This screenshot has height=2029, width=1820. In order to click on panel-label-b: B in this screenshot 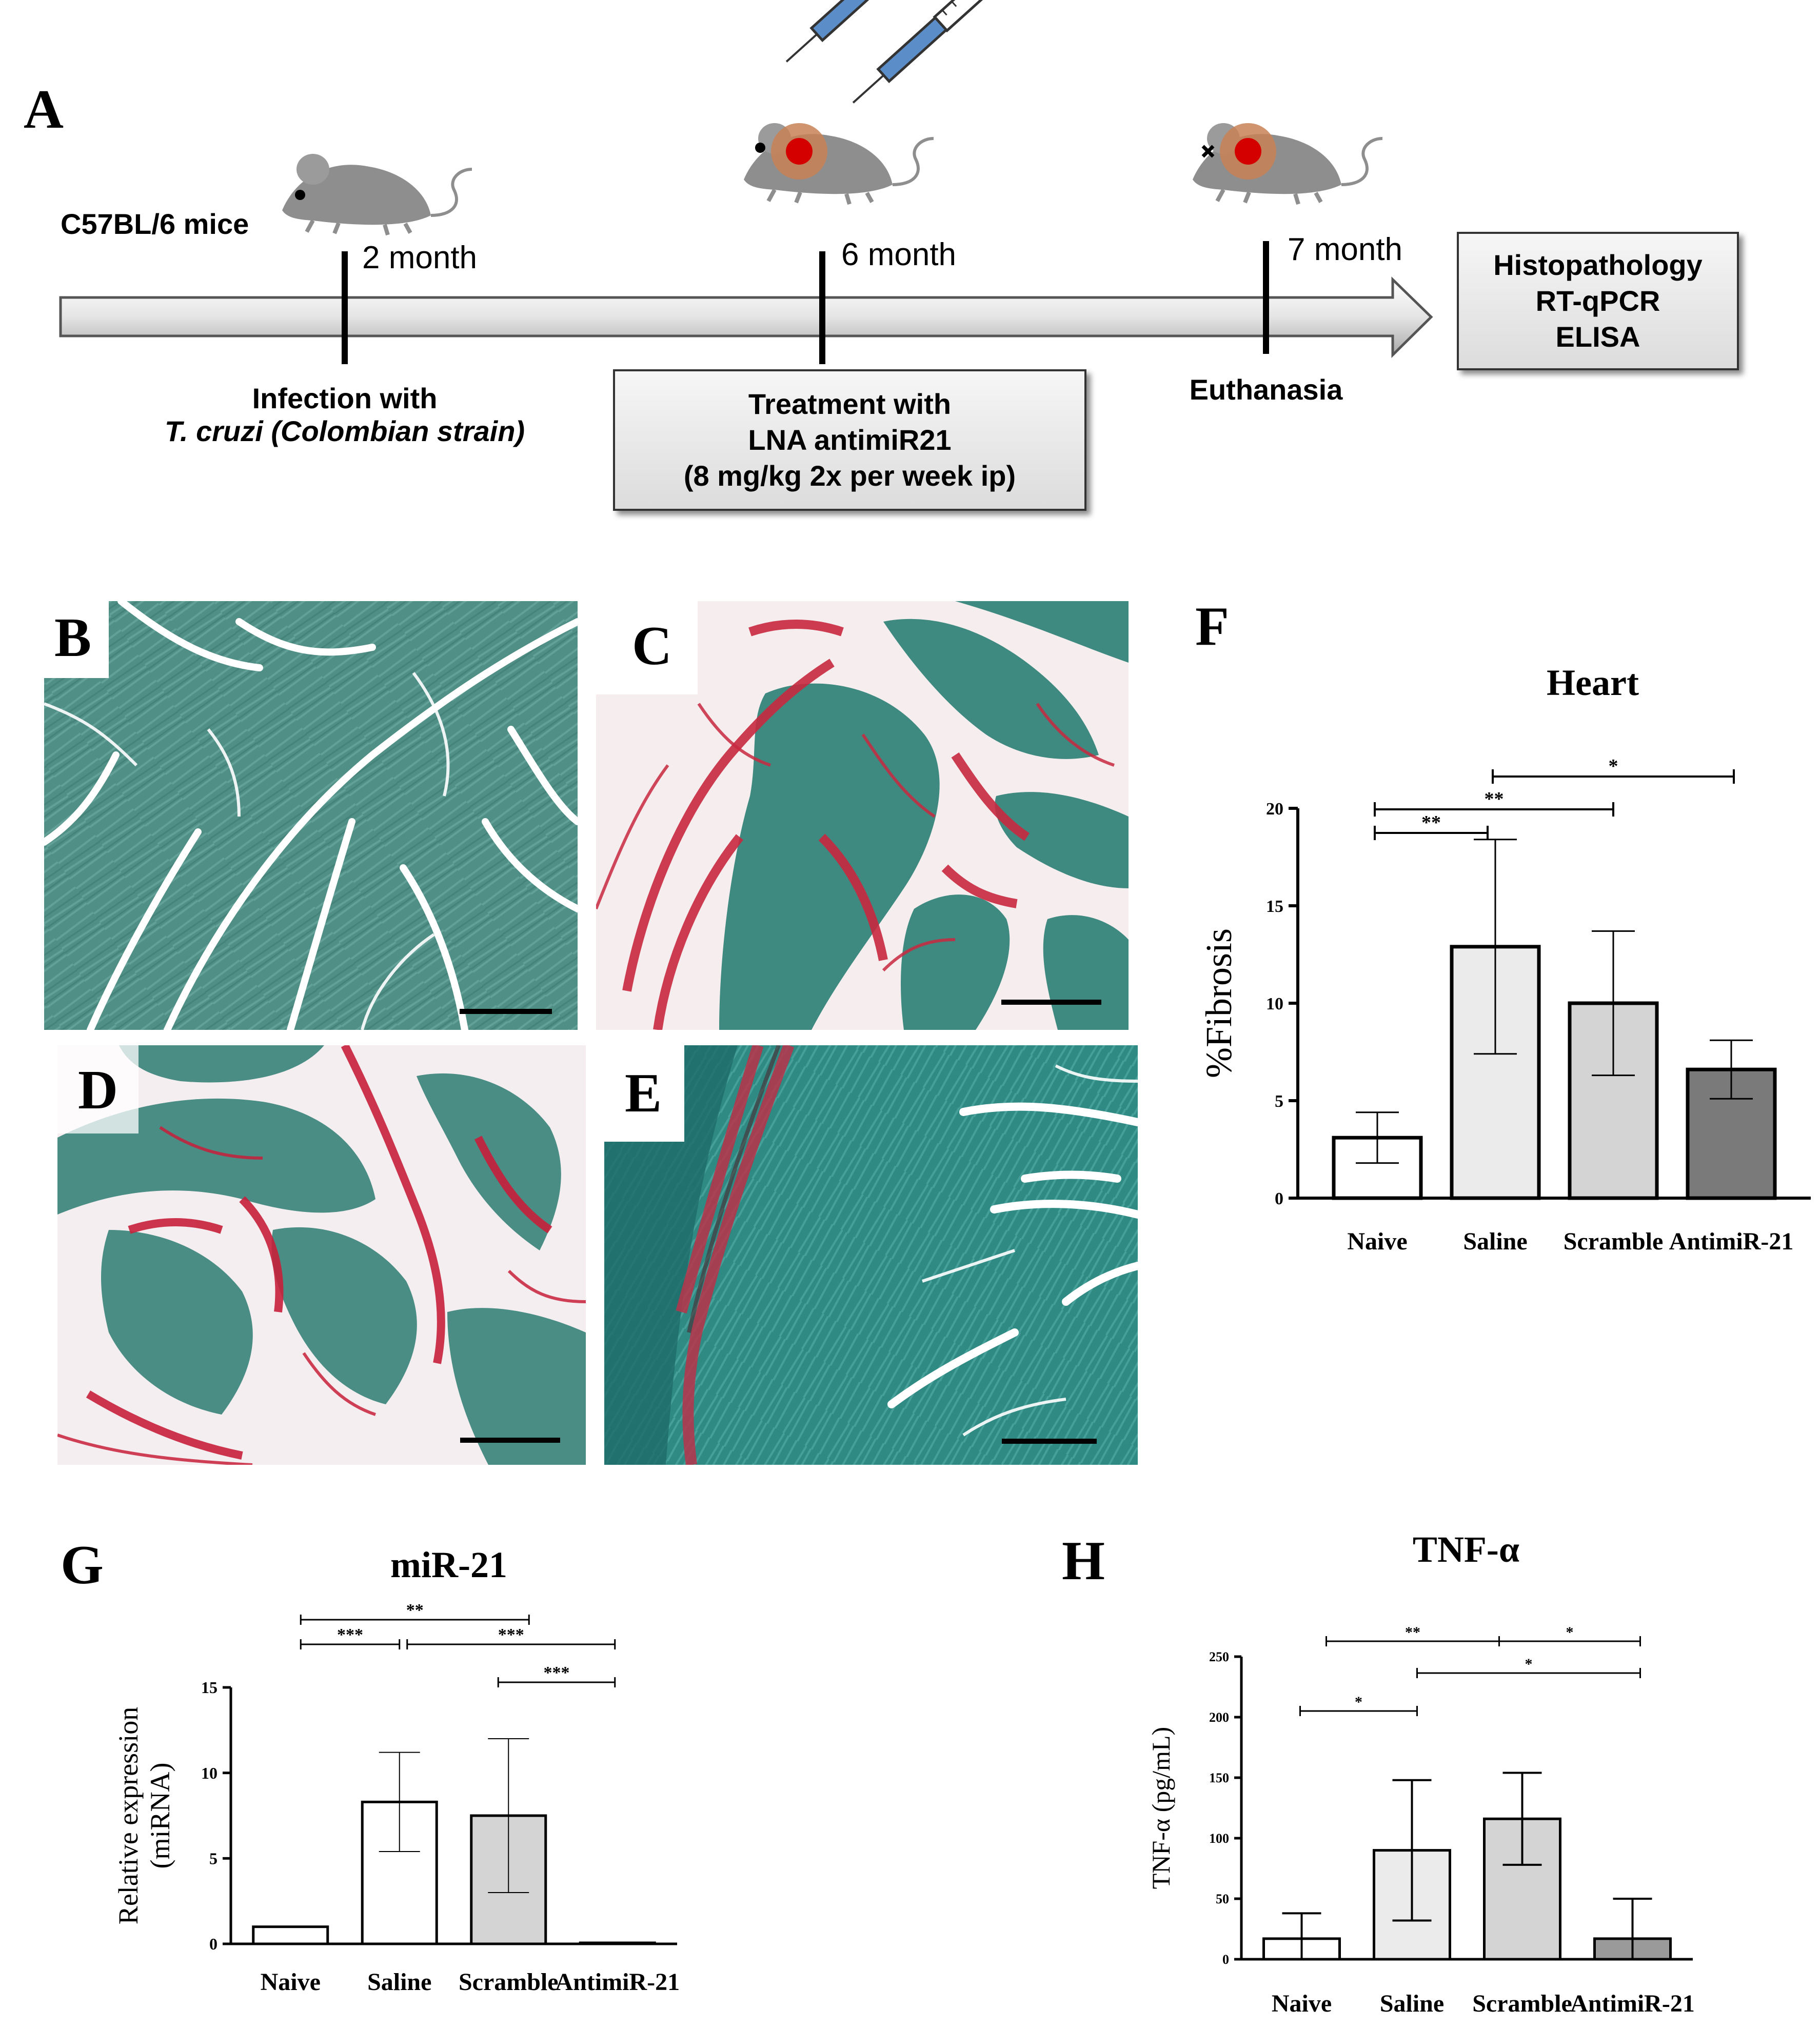, I will do `click(76, 639)`.